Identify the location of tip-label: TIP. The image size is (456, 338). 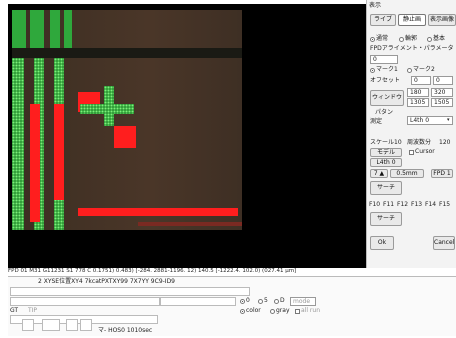
(33, 310).